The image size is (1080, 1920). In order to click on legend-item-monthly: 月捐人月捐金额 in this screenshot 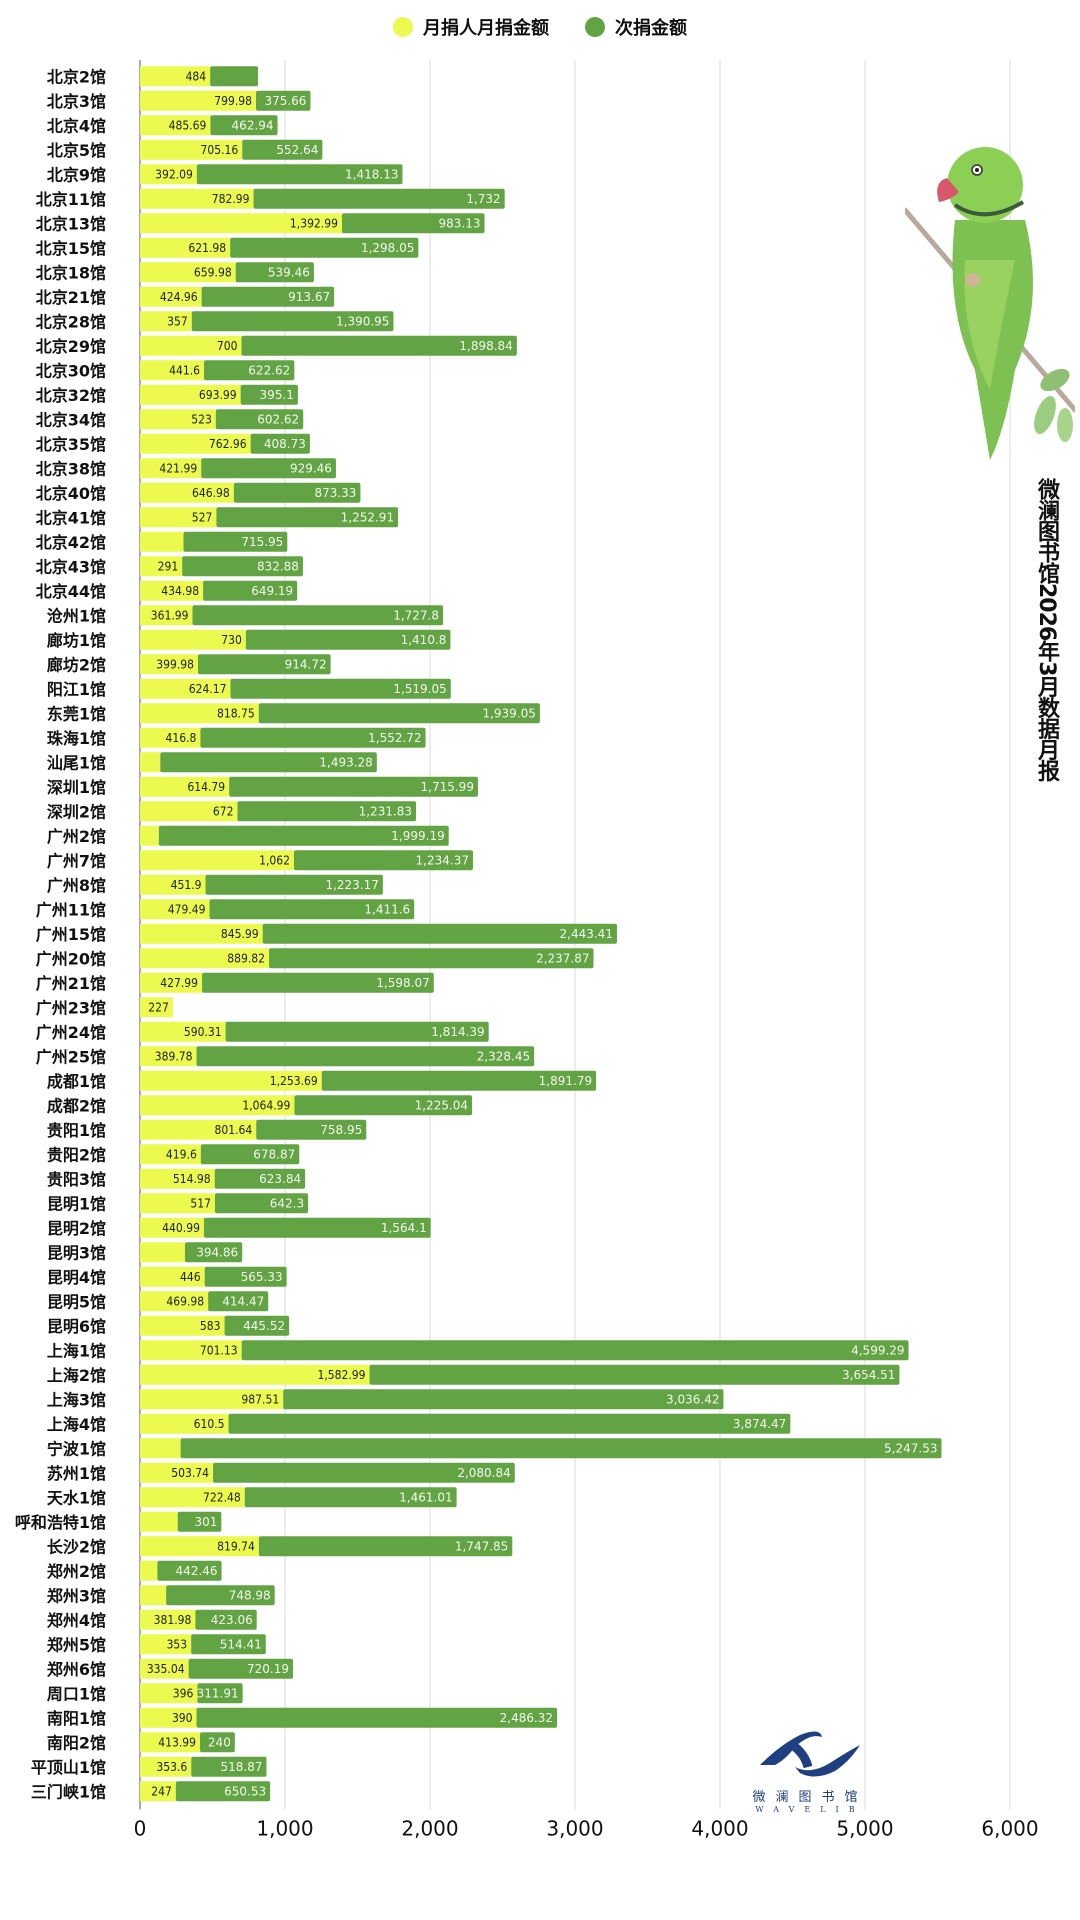, I will do `click(471, 27)`.